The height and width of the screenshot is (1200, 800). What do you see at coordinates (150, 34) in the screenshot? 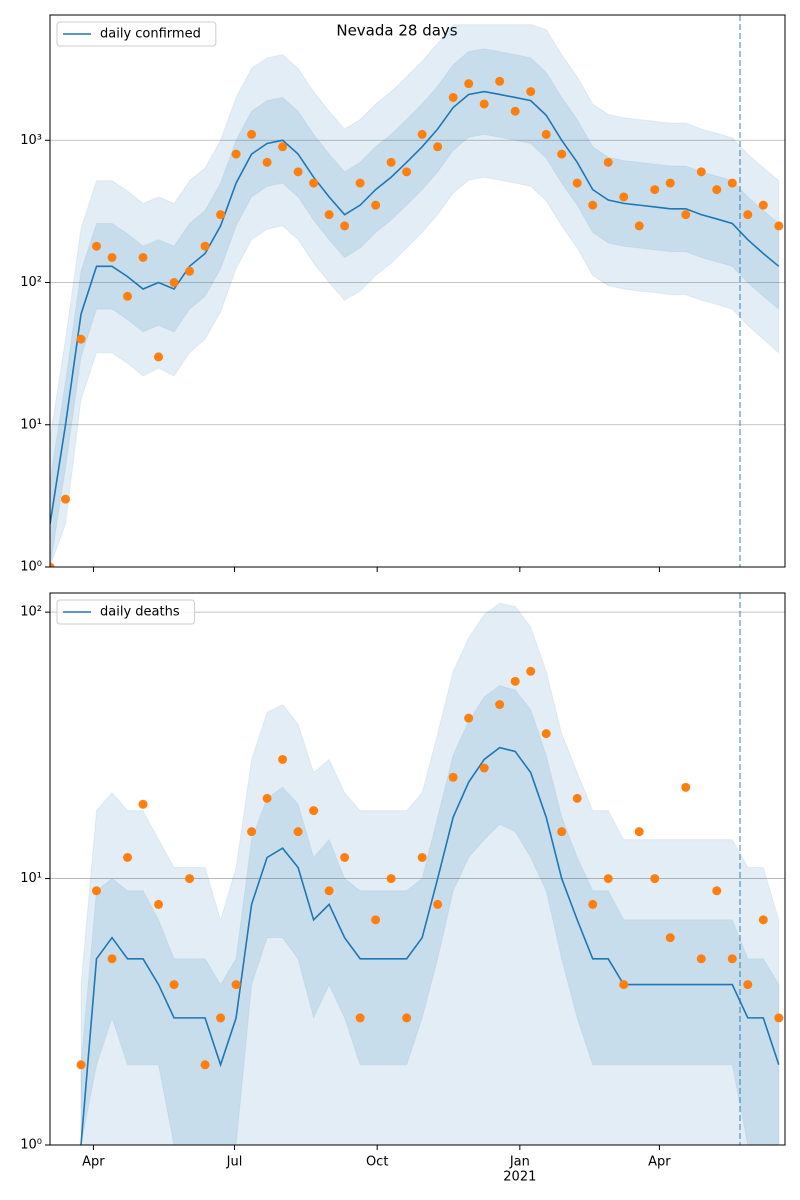
I see `legend-label: daily confirmed` at bounding box center [150, 34].